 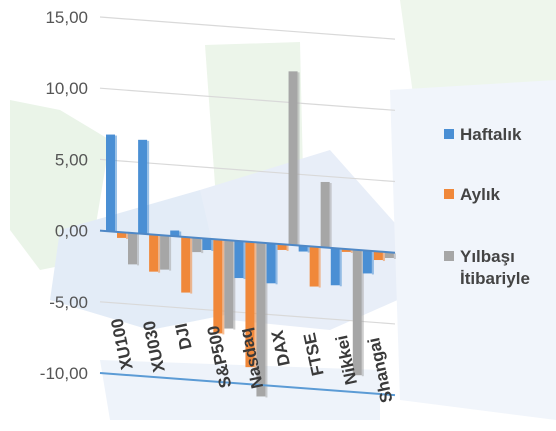 I want to click on bar-haftal-k-shangai, so click(x=367, y=262).